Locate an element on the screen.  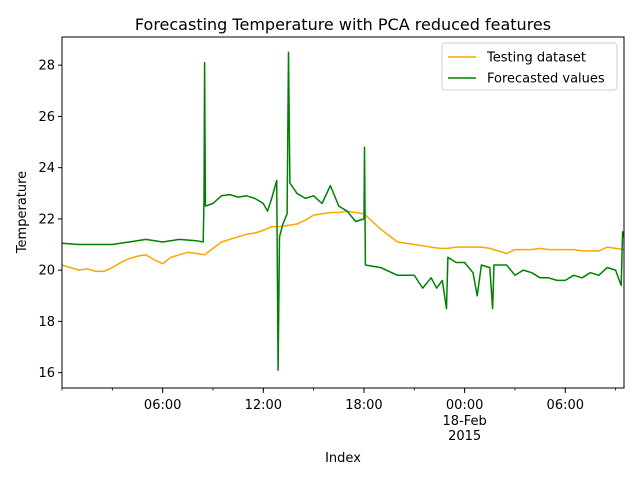
x-tick-label: 00:00 is located at coordinates (464, 405).